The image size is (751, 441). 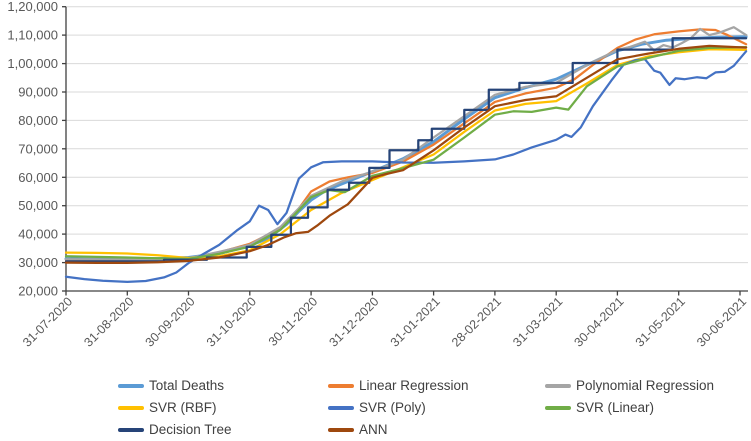 What do you see at coordinates (414, 385) in the screenshot?
I see `legend-label: Linear Regression` at bounding box center [414, 385].